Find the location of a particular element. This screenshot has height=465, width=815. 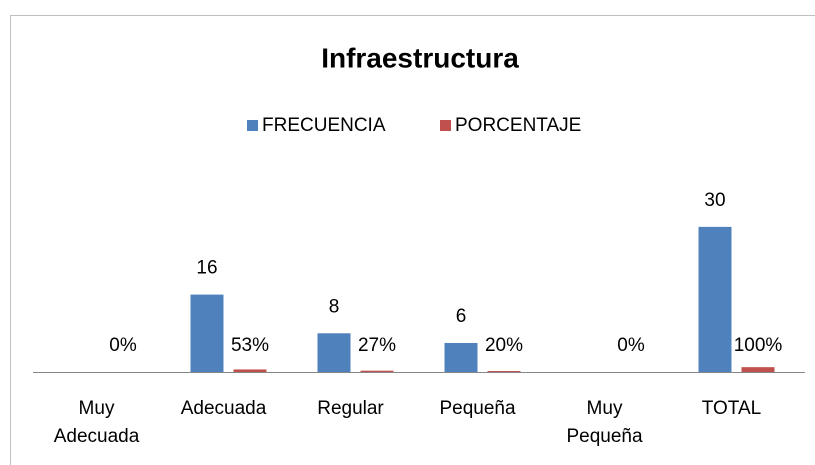

x-tick-label: TOTAL is located at coordinates (731, 408).